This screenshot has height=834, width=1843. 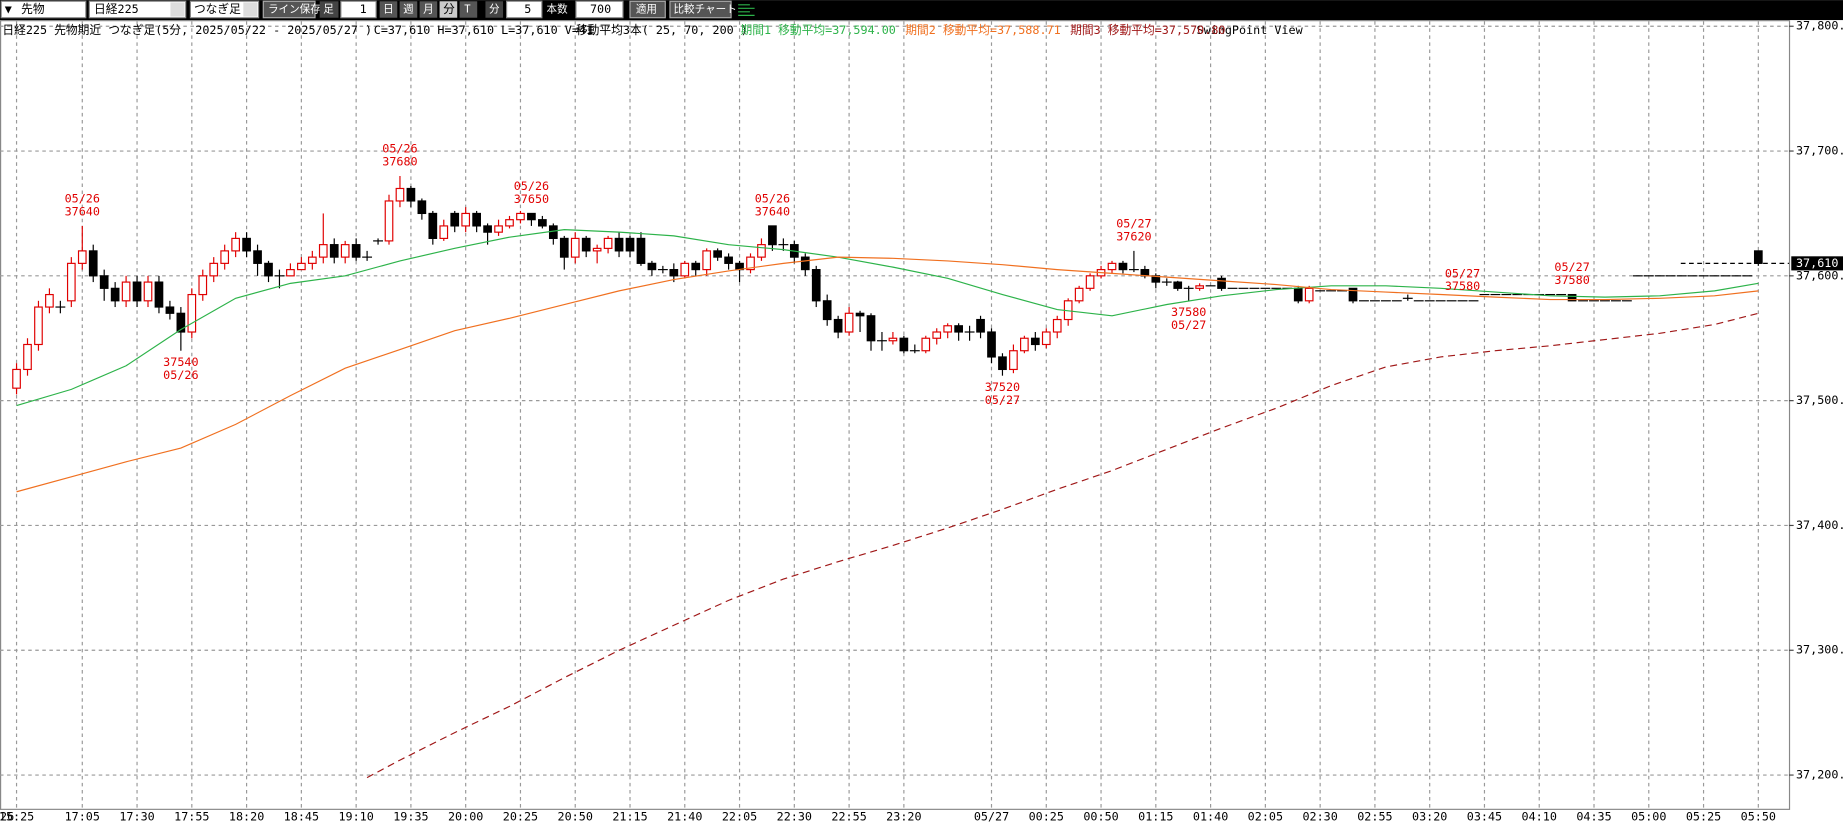 What do you see at coordinates (1319, 816) in the screenshot?
I see `x-tick-label: 02:30` at bounding box center [1319, 816].